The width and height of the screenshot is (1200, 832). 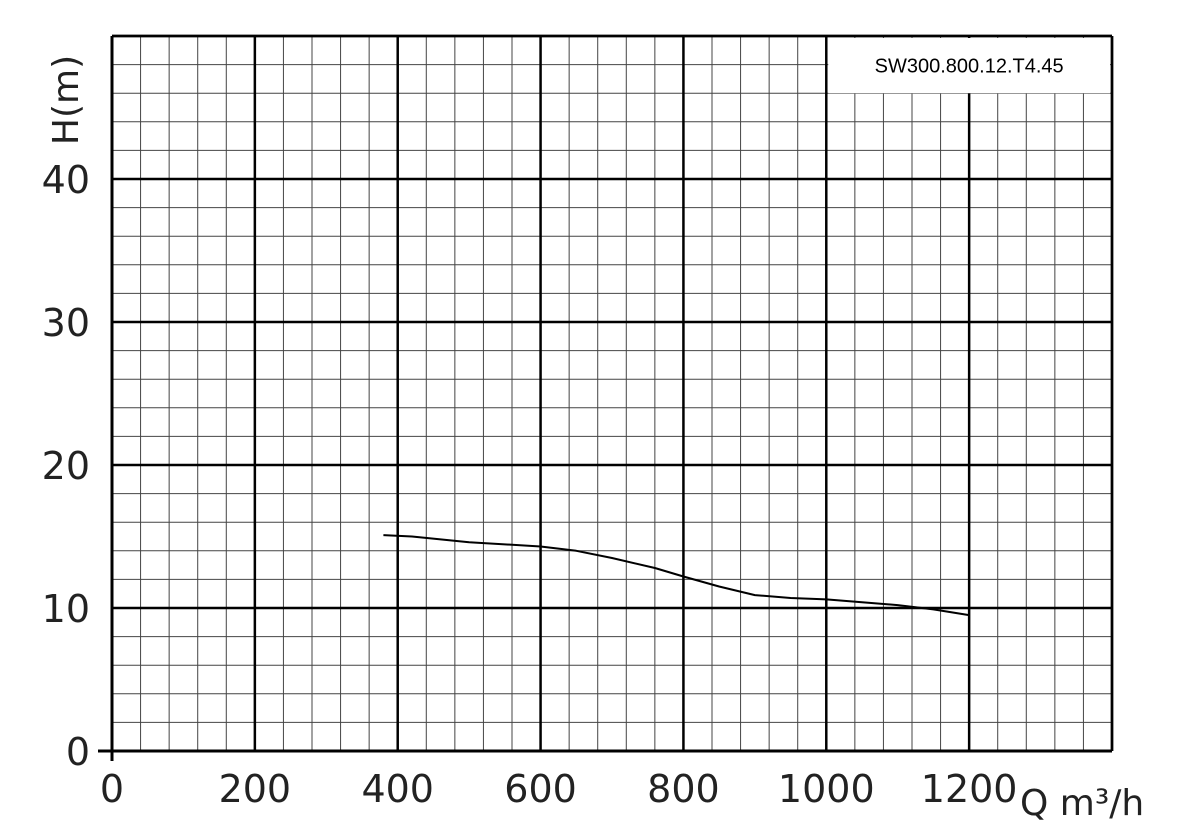 I want to click on y-tick-label: 40, so click(x=66, y=180).